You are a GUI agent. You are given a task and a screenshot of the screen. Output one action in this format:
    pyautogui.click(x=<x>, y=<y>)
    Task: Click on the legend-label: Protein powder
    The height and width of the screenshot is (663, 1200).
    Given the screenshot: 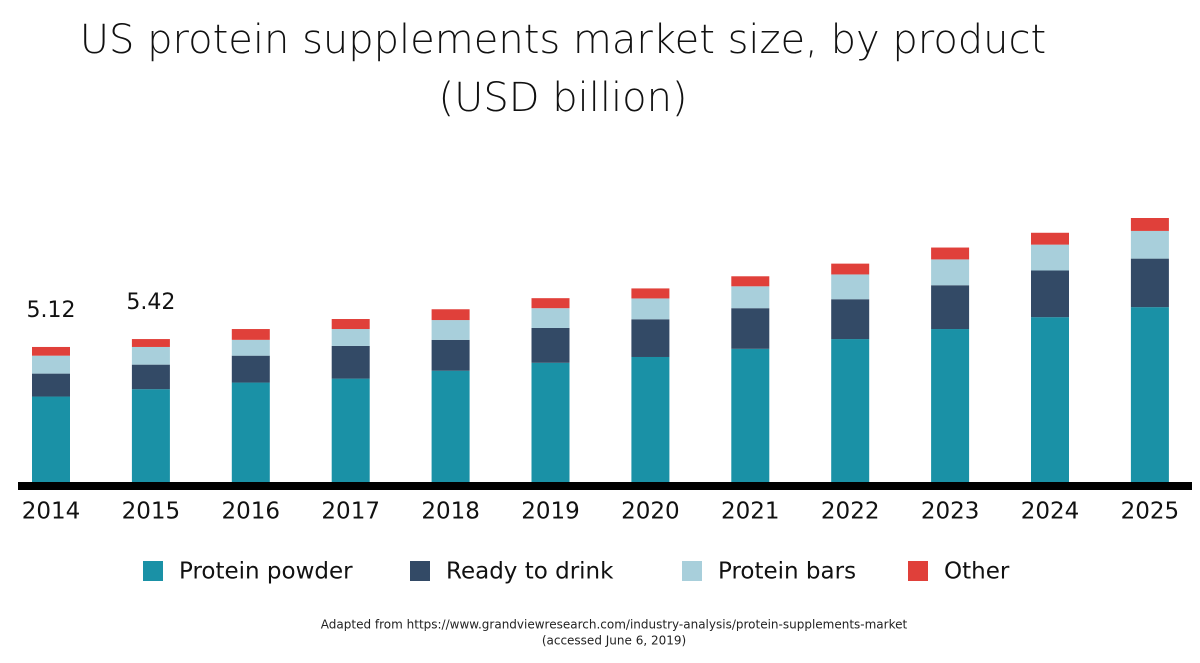 What is the action you would take?
    pyautogui.click(x=266, y=572)
    